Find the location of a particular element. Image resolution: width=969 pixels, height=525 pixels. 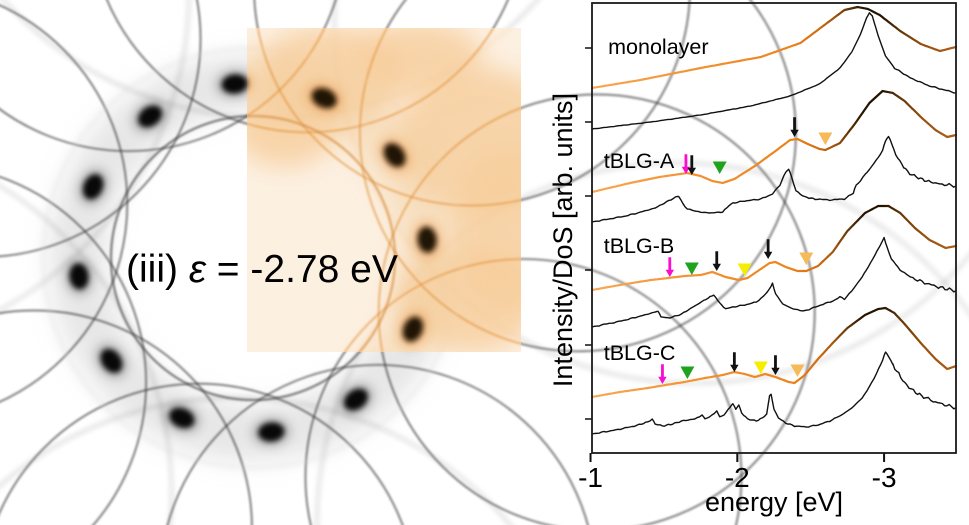

map-energy-label: (iii) ε = -2.78 eV is located at coordinates (262, 269).